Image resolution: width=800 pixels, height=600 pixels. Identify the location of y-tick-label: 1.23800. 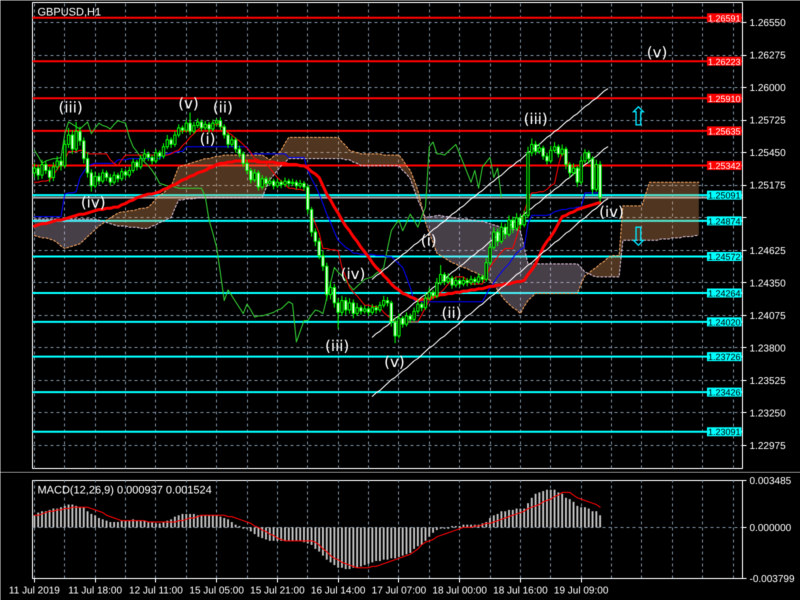
(768, 348).